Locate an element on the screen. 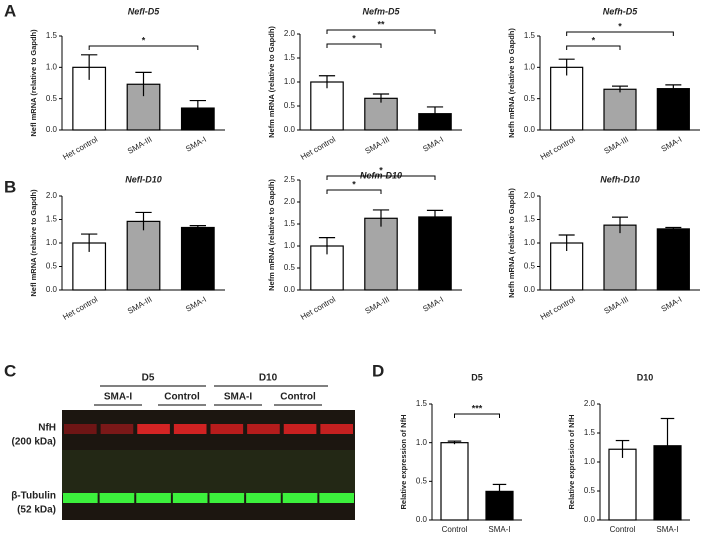 Image resolution: width=709 pixels, height=536 pixels. panel-label: B is located at coordinates (10, 186).